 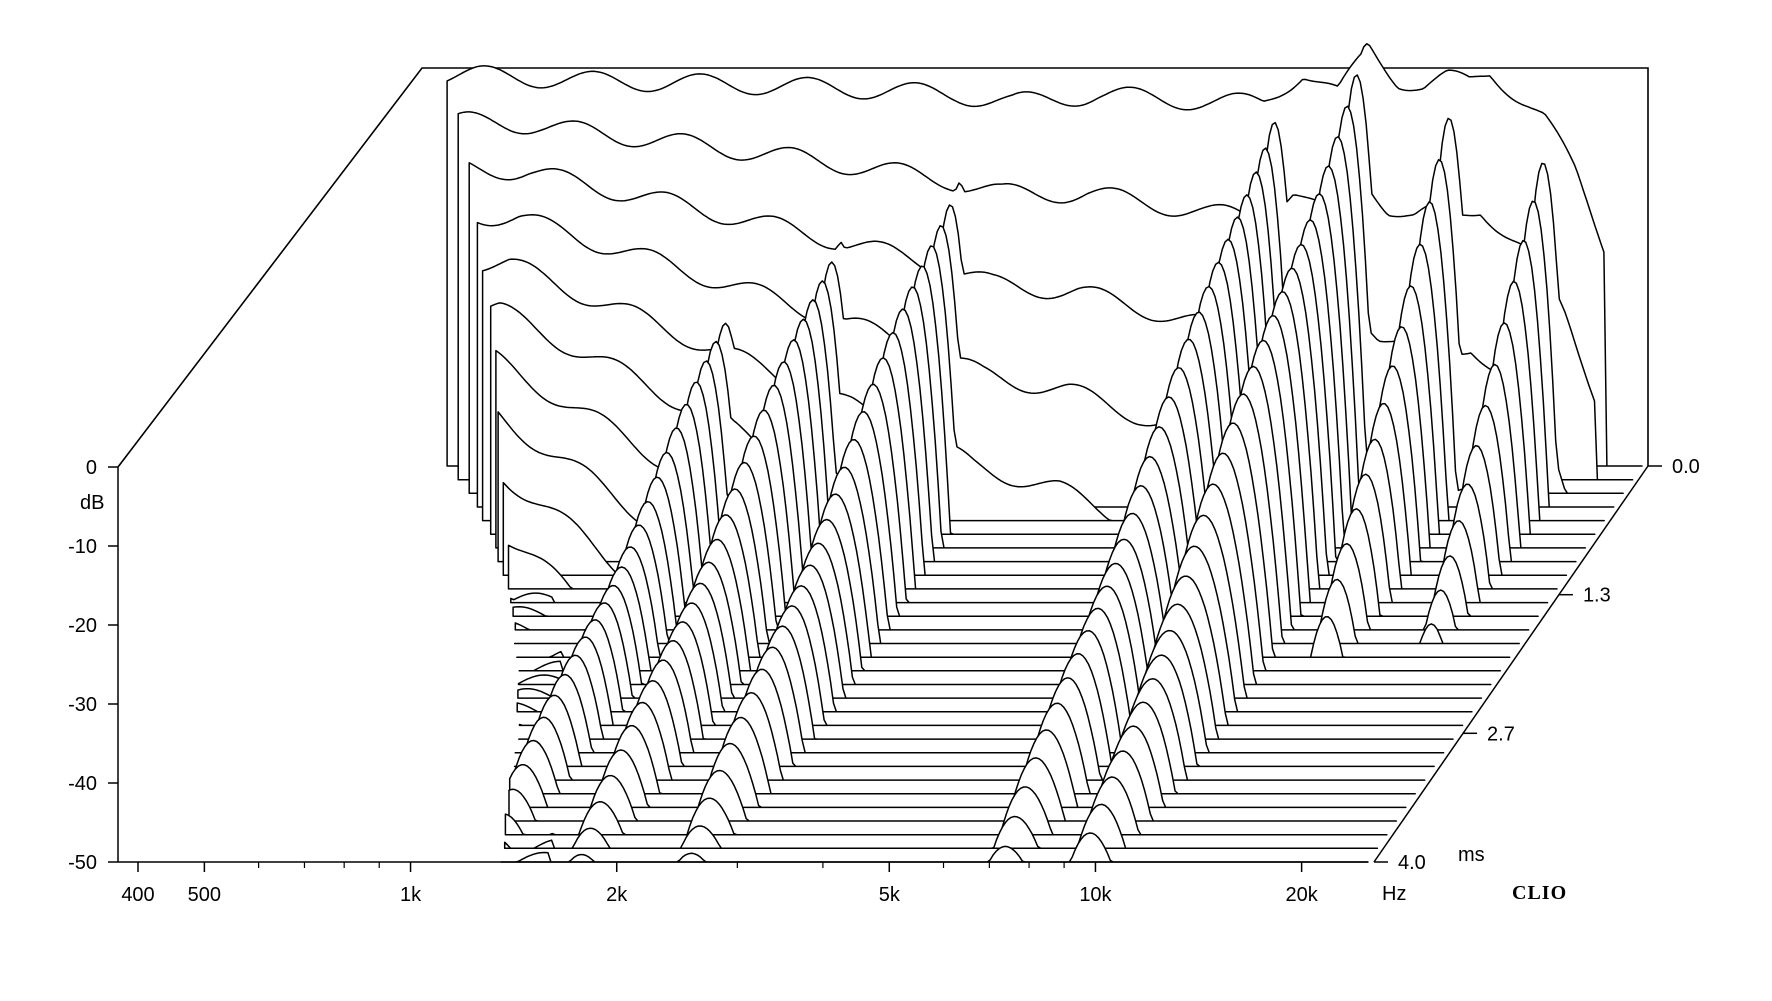 I want to click on x-tick-label: 10k, so click(x=1095, y=895).